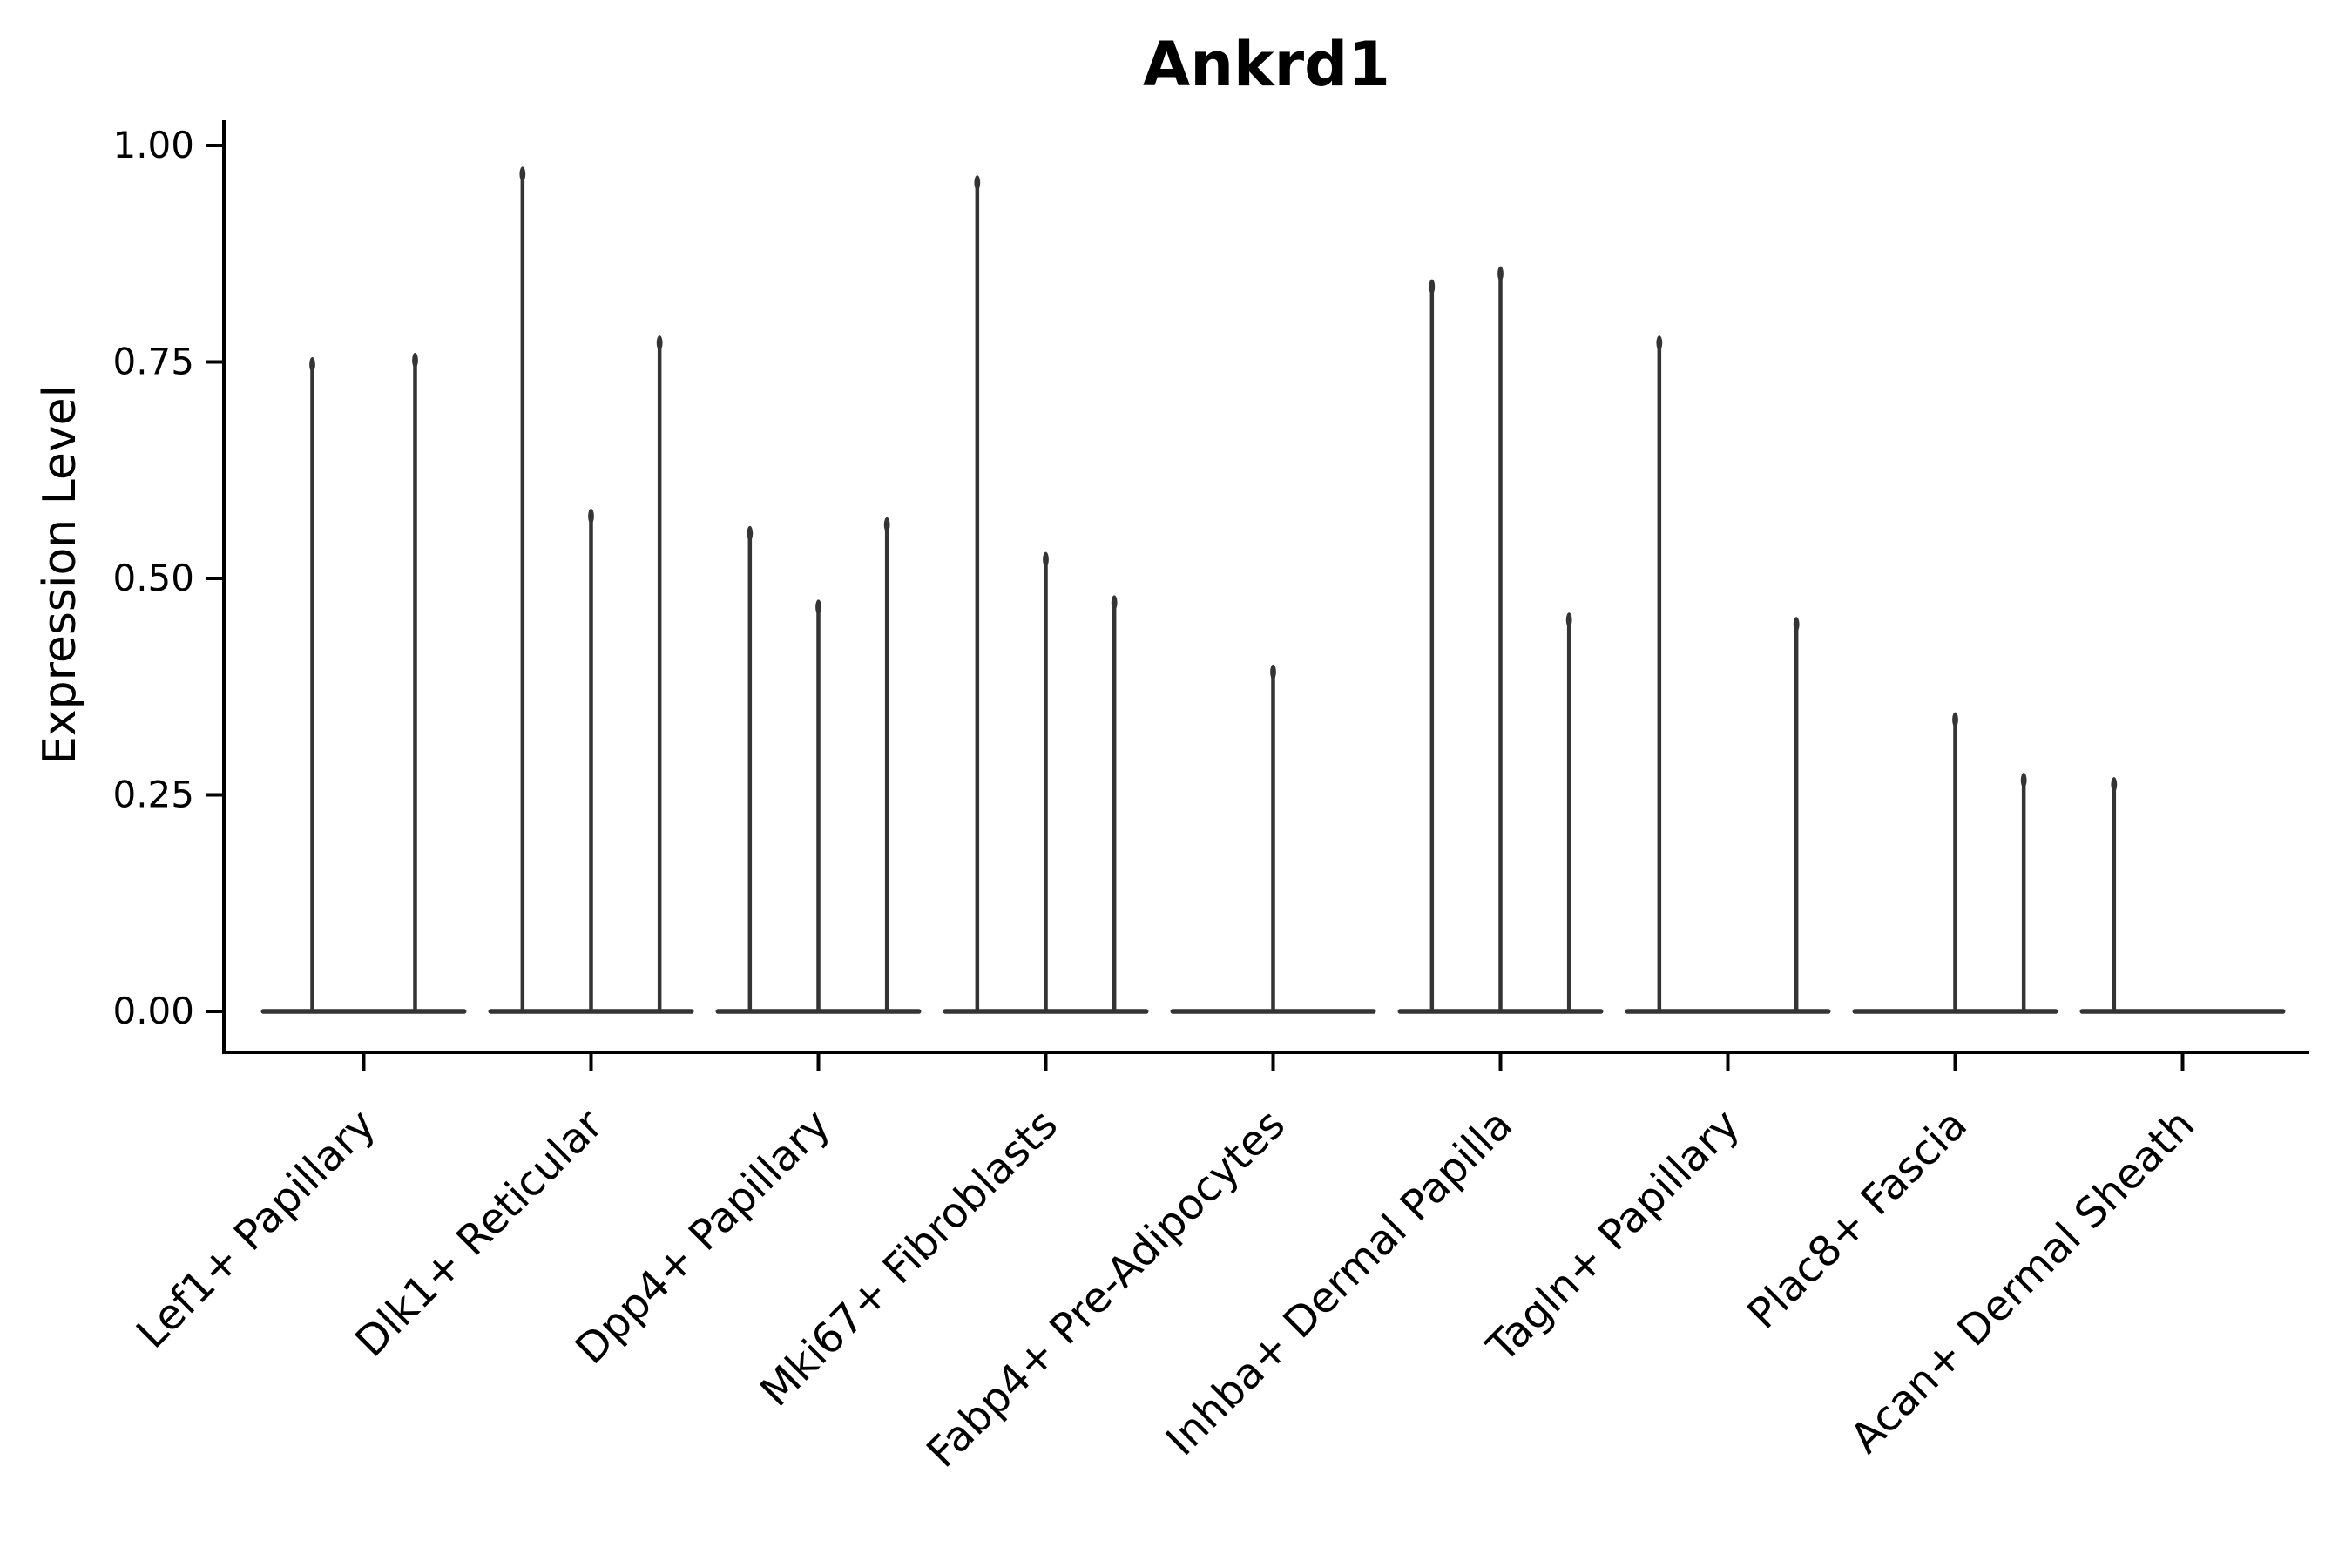 This screenshot has height=1568, width=2352. I want to click on x-category-label: Dpp4+ Papillary, so click(703, 1237).